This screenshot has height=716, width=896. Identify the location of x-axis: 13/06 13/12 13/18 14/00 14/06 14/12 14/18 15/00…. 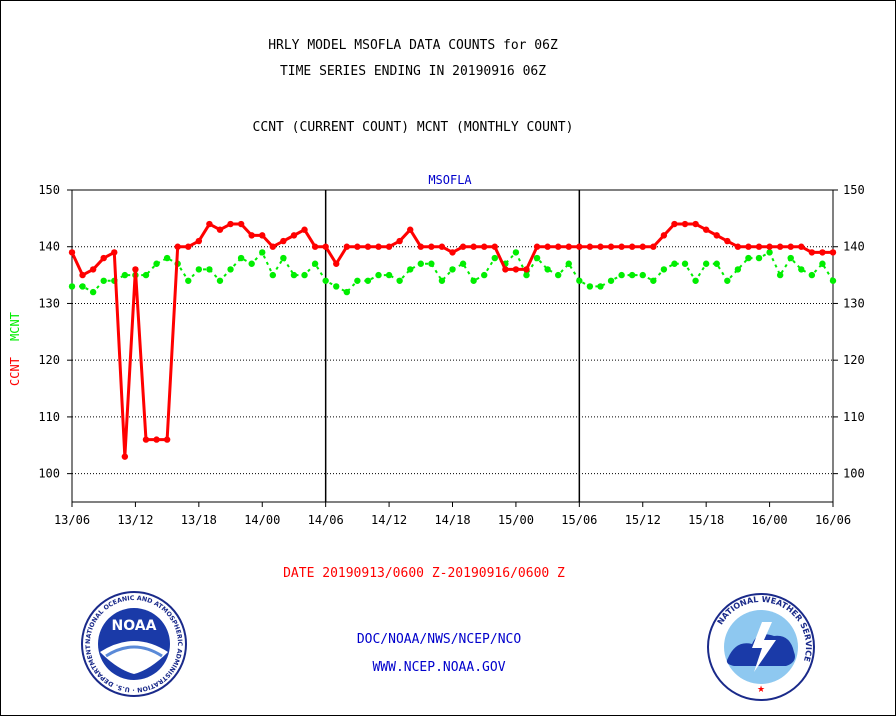
(452, 514).